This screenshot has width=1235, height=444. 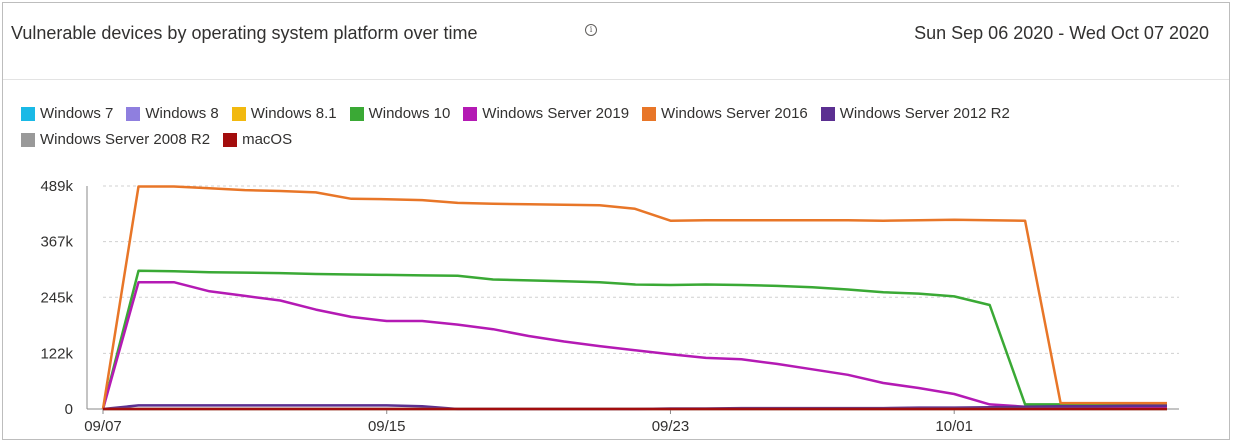 I want to click on legend-label: Windows 8.1, so click(x=293, y=113).